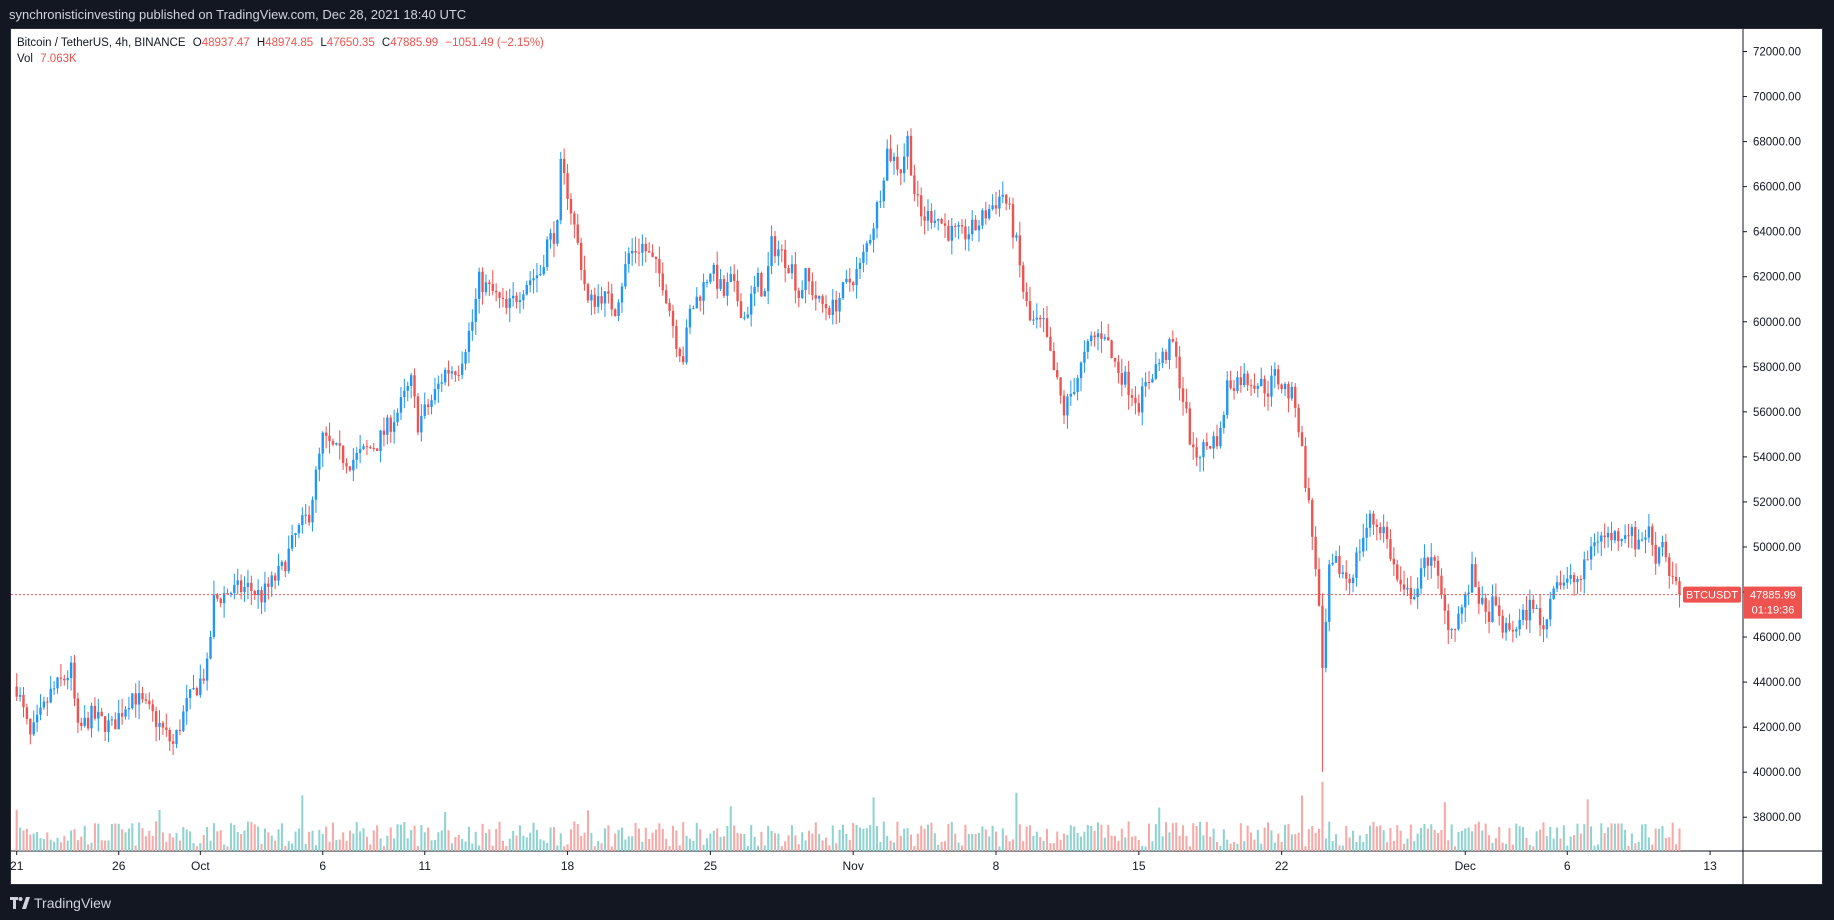 The width and height of the screenshot is (1834, 920). What do you see at coordinates (916, 862) in the screenshot?
I see `time-axis: 2126Oct6111825Nov81522Dec61320272022` at bounding box center [916, 862].